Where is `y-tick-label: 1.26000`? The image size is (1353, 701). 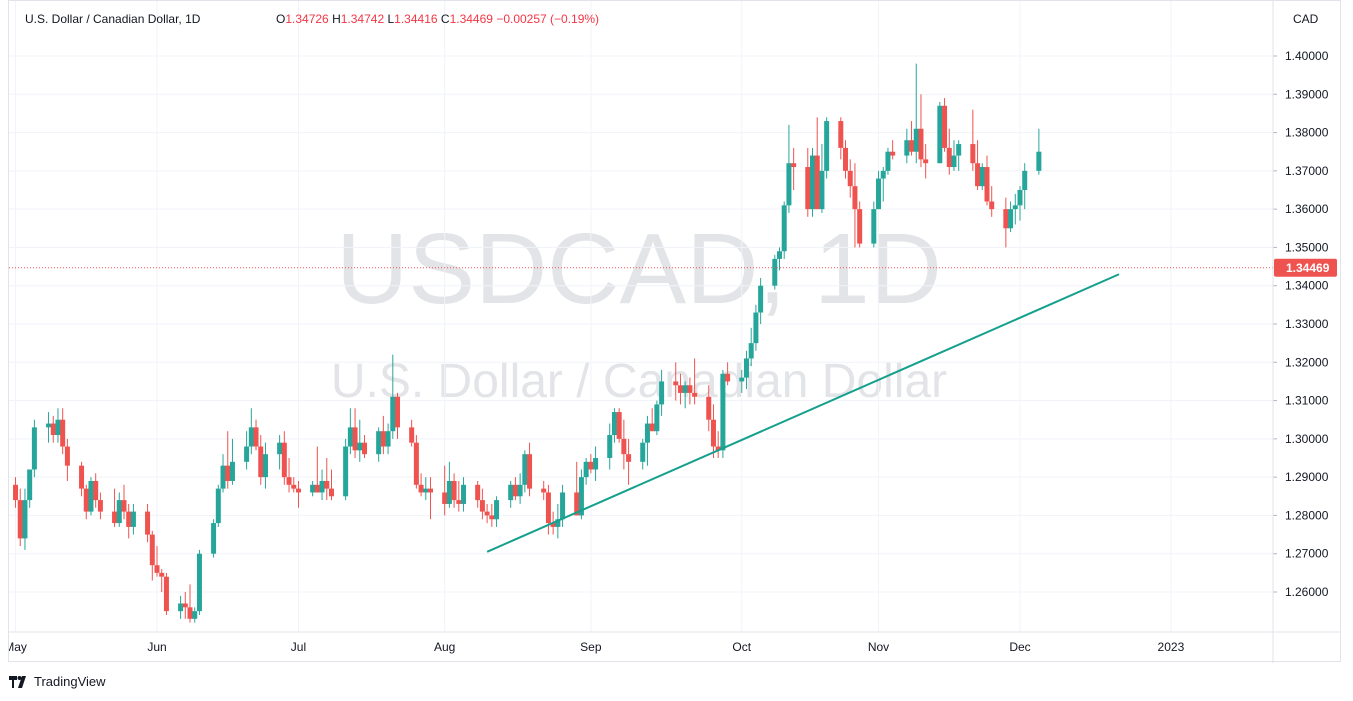 y-tick-label: 1.26000 is located at coordinates (1307, 592).